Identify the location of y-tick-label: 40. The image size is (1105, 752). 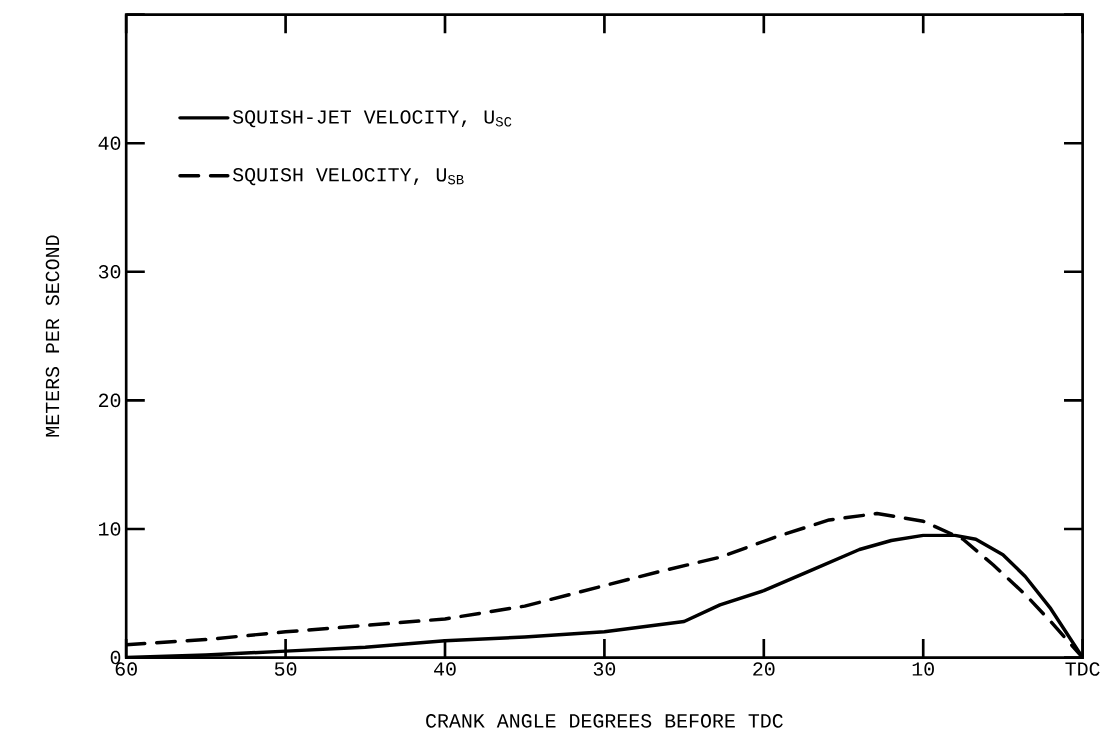
(109, 143).